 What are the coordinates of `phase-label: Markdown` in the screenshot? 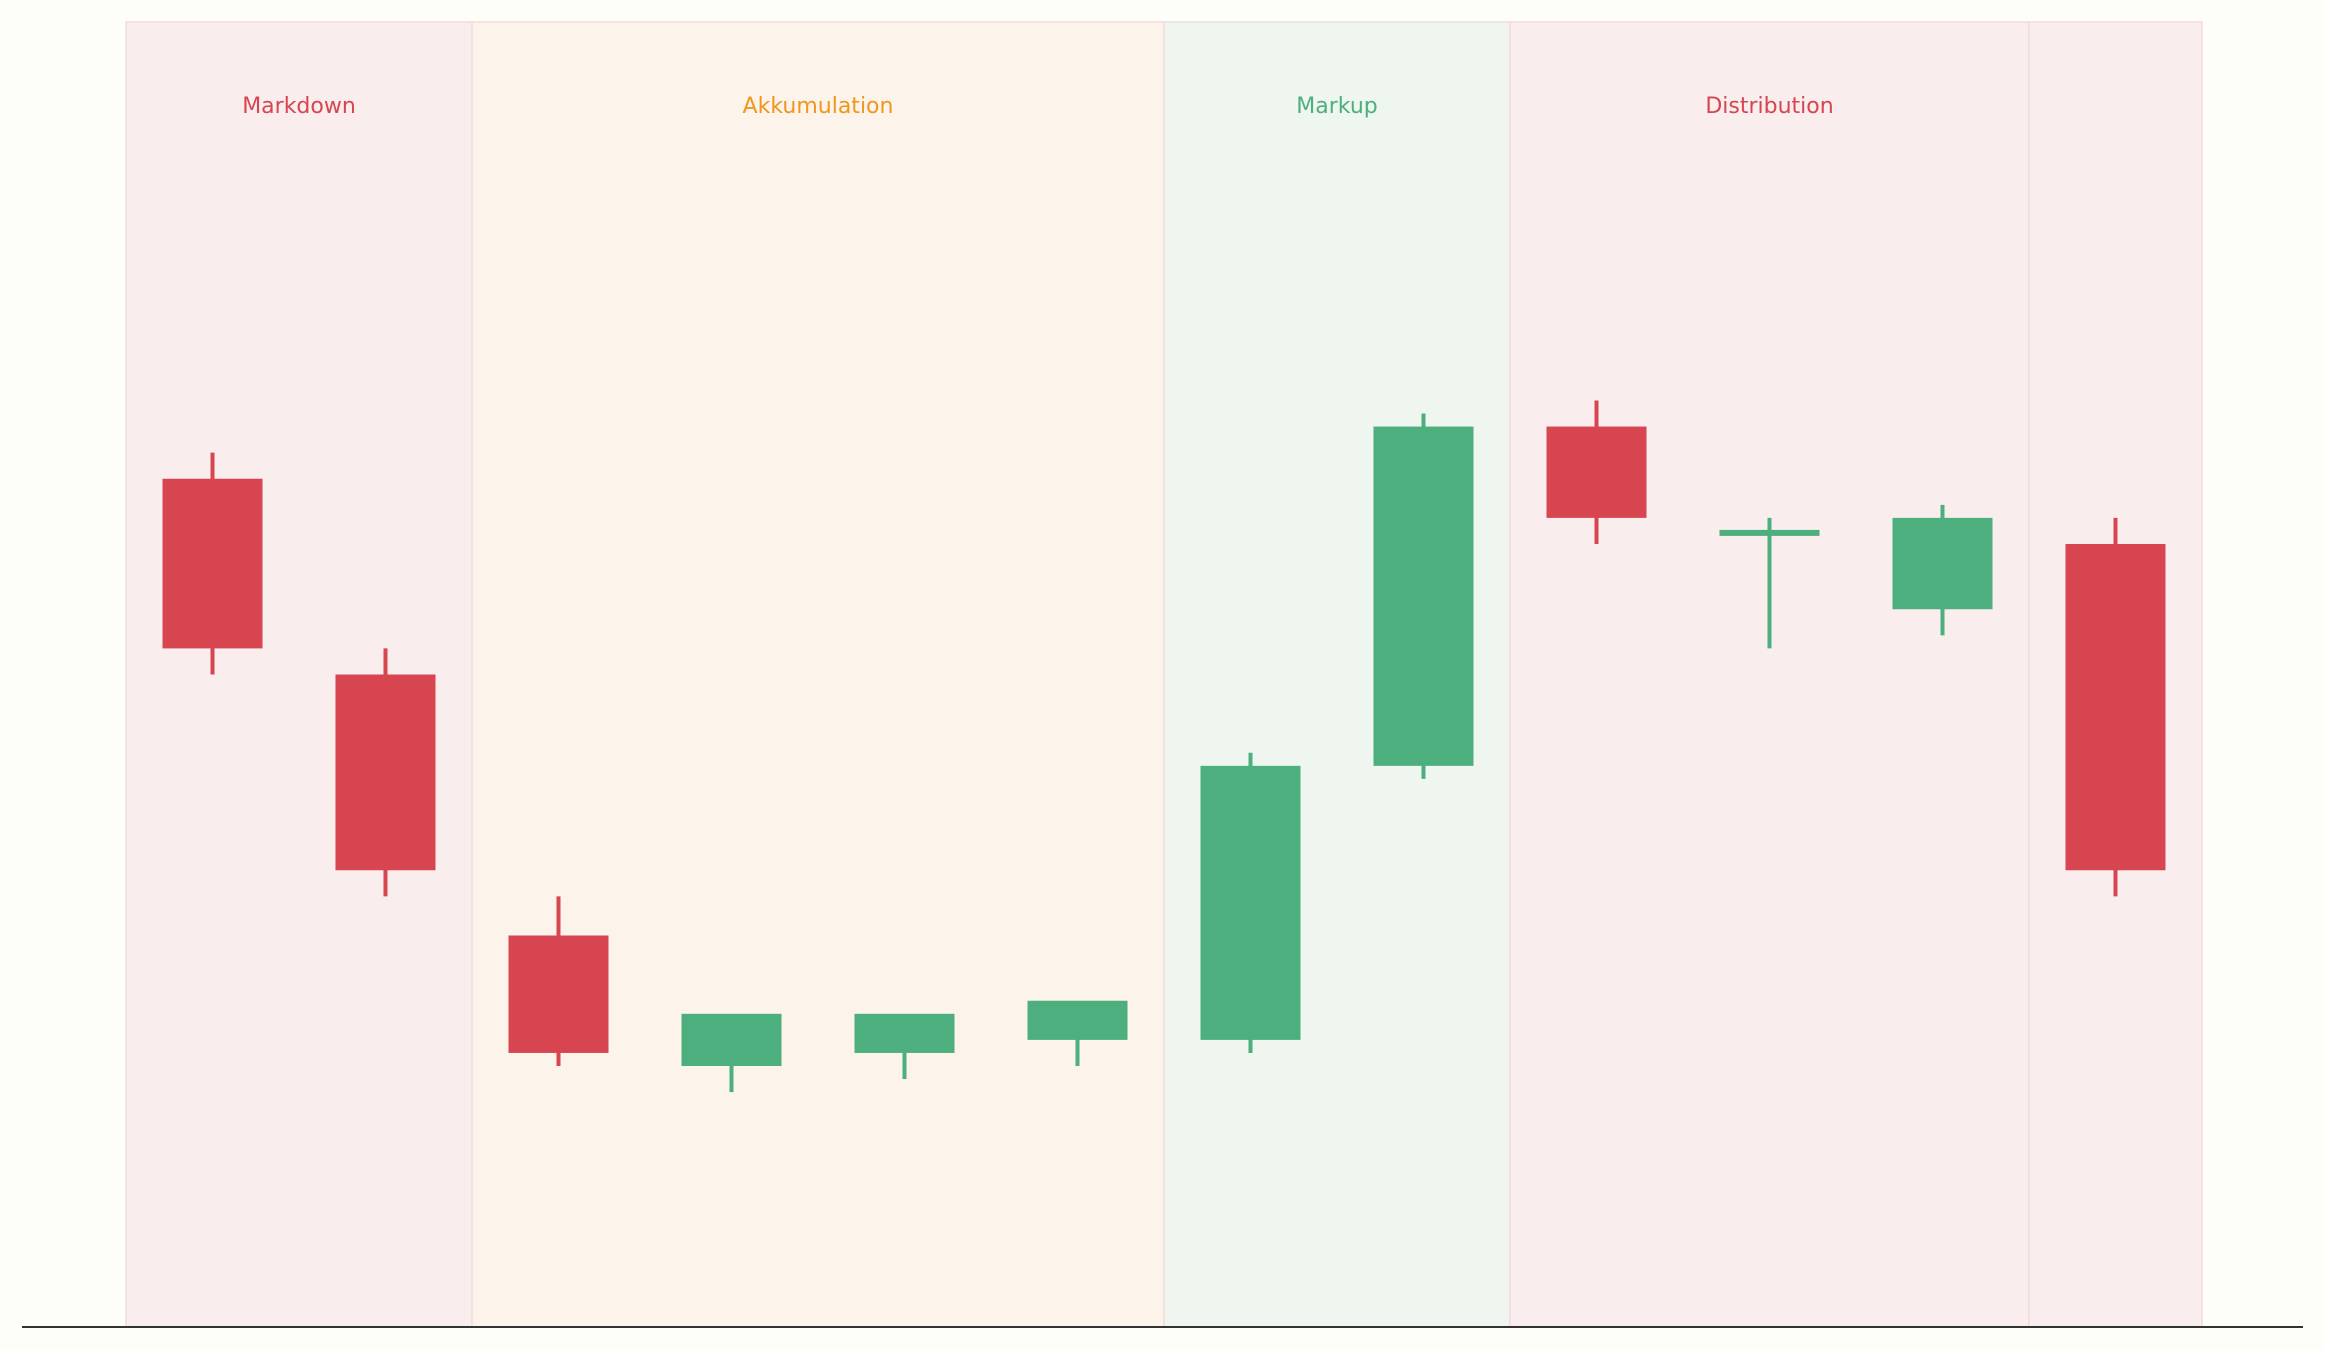 It's located at (299, 106).